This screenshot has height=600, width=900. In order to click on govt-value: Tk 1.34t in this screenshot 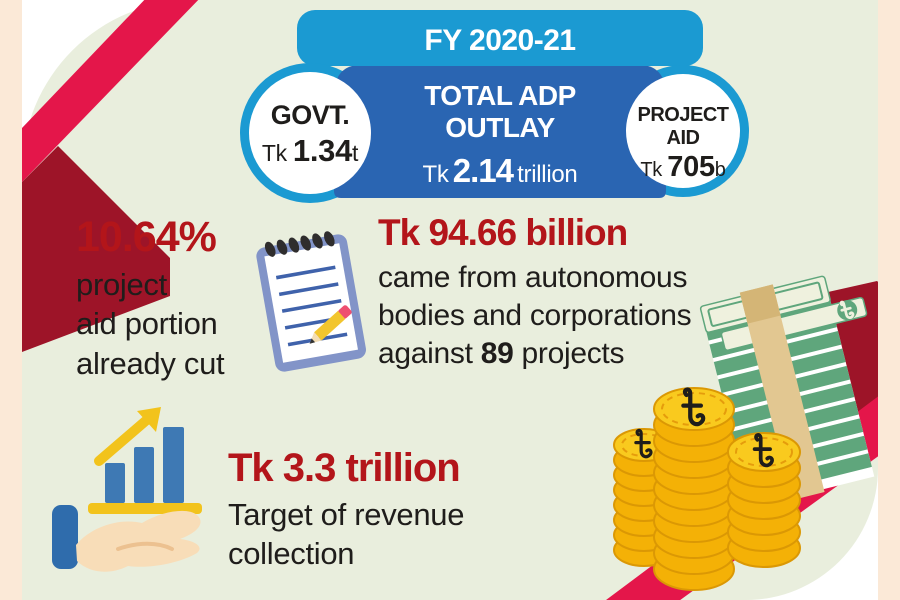, I will do `click(310, 150)`.